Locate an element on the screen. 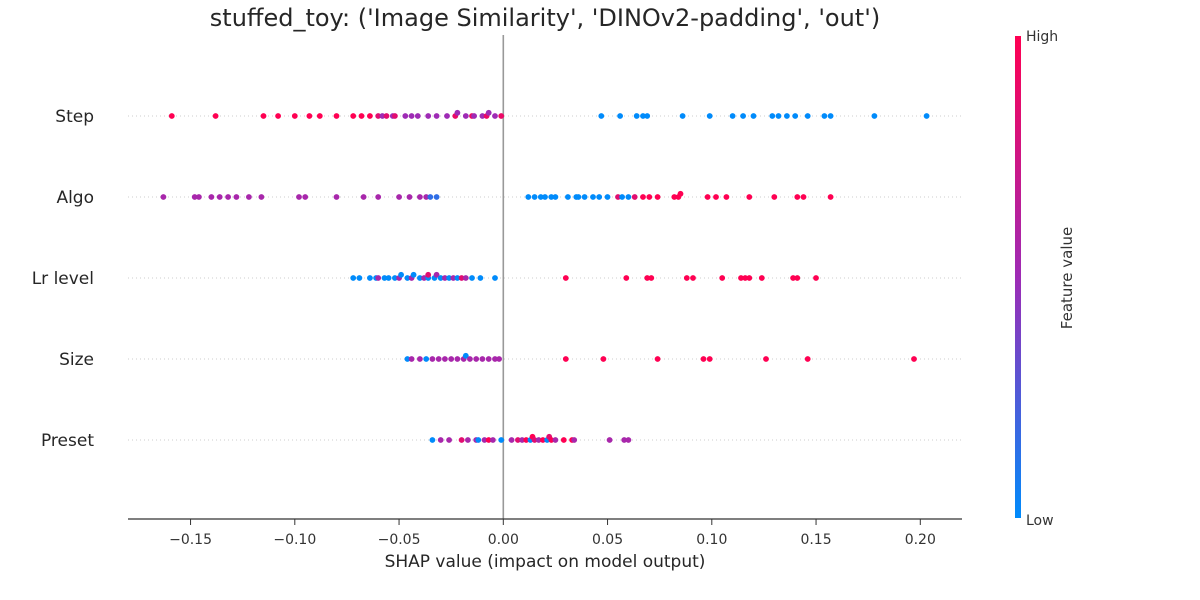 This screenshot has width=1200, height=600. colorbar-title: Feature value is located at coordinates (1067, 278).